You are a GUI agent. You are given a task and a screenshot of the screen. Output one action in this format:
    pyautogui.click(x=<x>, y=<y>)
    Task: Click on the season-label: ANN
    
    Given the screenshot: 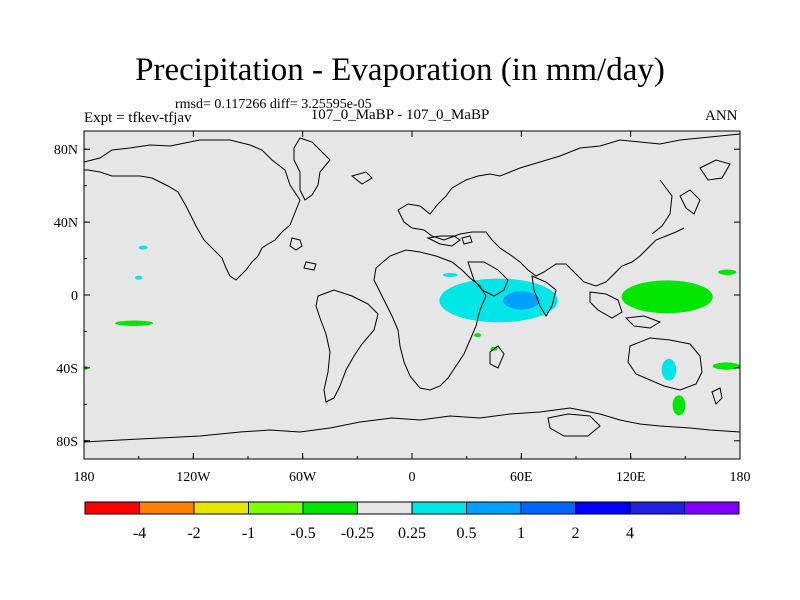 What is the action you would take?
    pyautogui.click(x=721, y=116)
    